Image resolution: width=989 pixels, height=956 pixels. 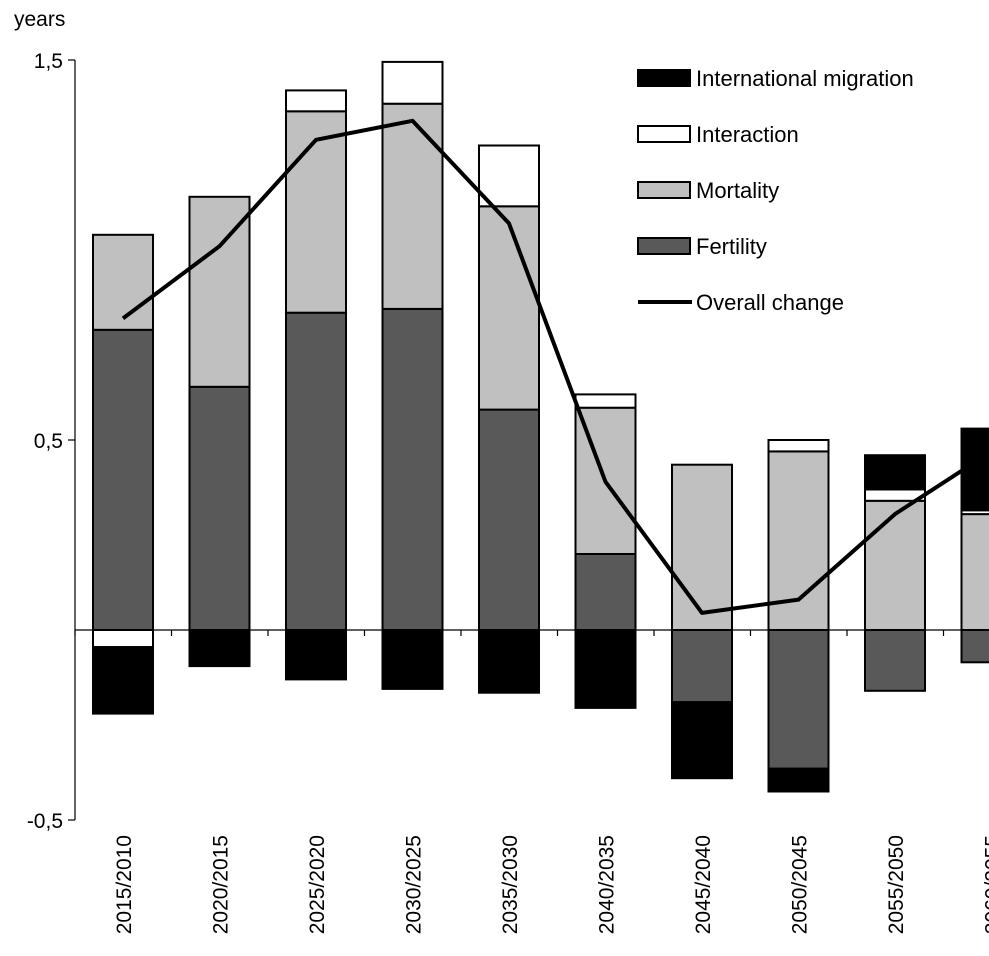 I want to click on bar-international-migration-2030-2025, so click(x=412, y=659).